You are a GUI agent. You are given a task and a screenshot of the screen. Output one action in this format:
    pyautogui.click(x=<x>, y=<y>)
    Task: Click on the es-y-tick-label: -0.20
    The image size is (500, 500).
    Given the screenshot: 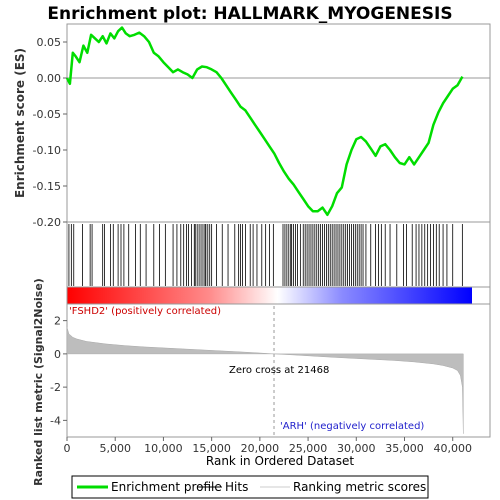 What is the action you would take?
    pyautogui.click(x=47, y=222)
    